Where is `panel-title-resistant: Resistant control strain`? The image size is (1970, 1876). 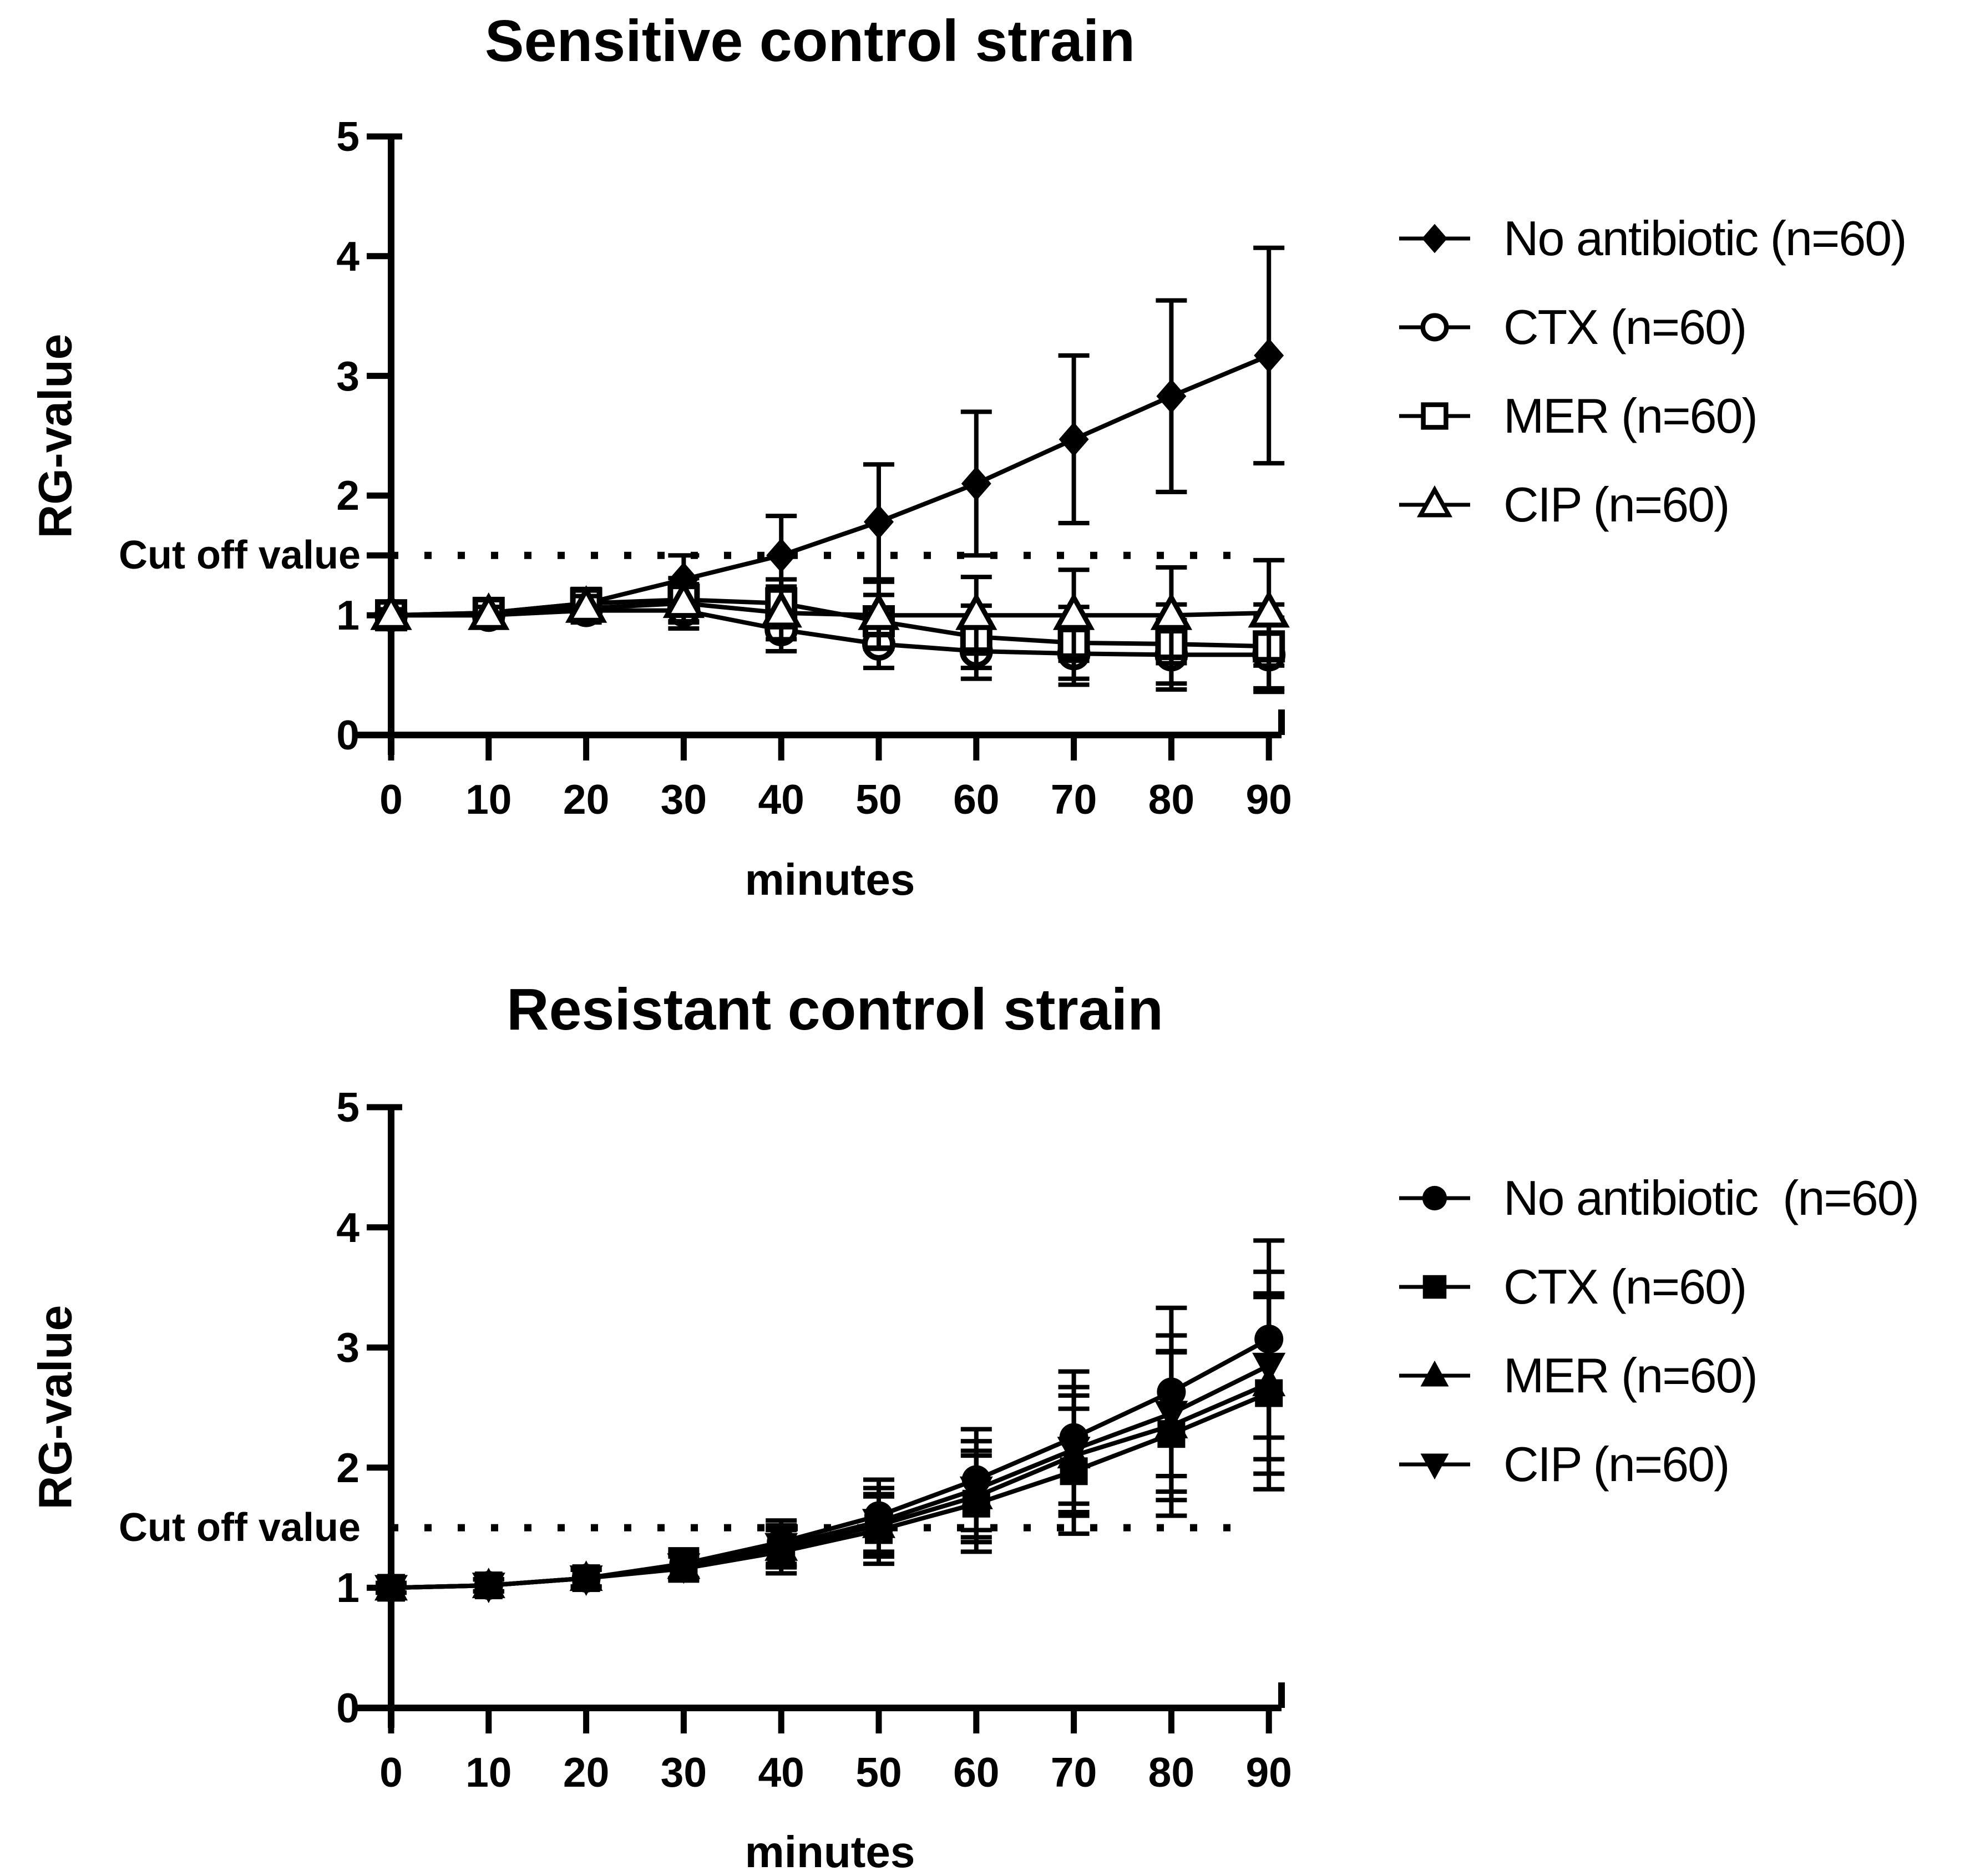 panel-title-resistant: Resistant control strain is located at coordinates (835, 1009).